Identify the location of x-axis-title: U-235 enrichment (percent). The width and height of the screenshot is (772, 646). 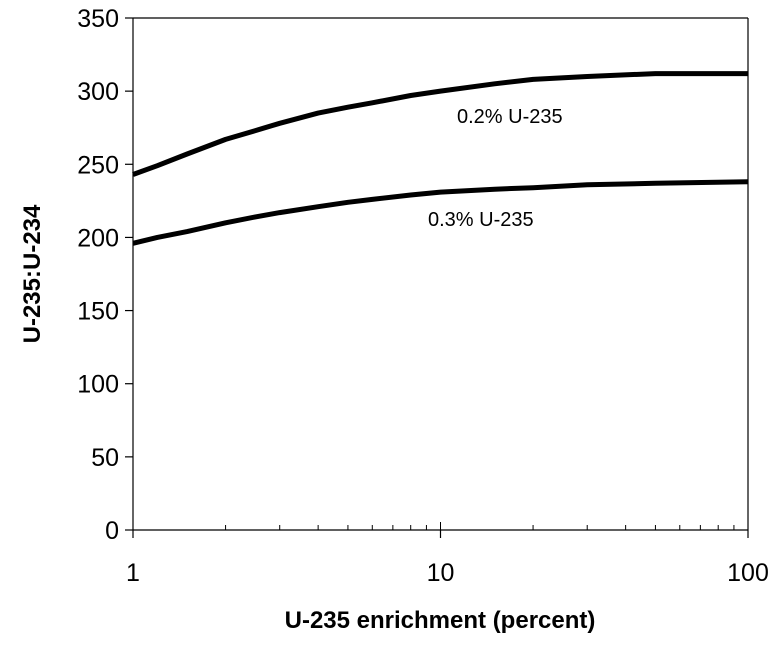
(440, 620).